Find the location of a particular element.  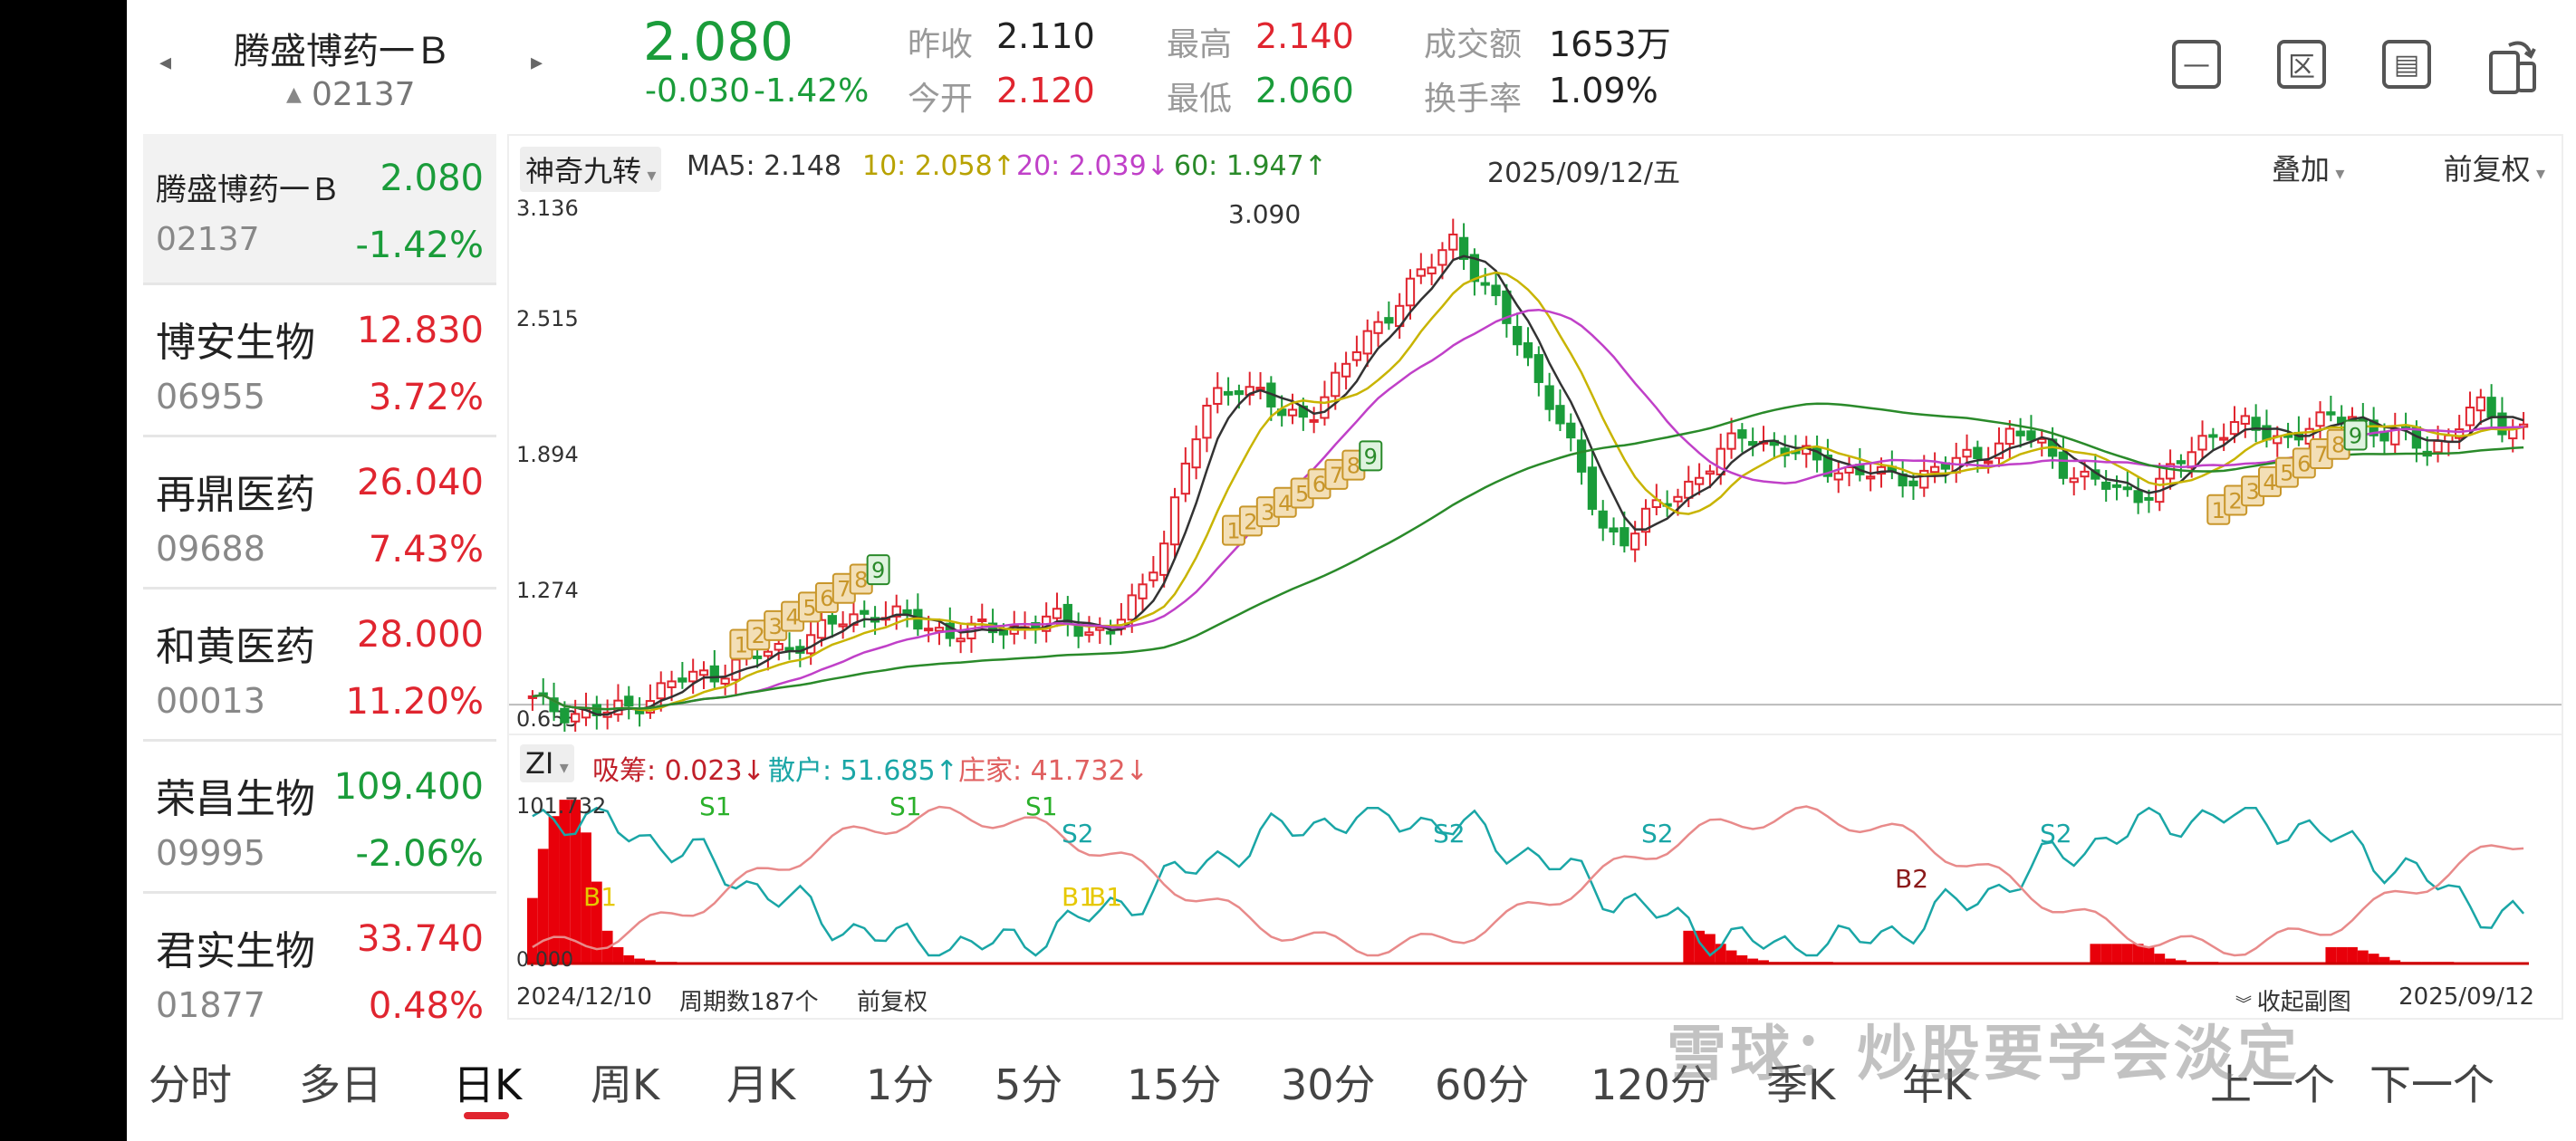

open-label: 今开 is located at coordinates (941, 100).